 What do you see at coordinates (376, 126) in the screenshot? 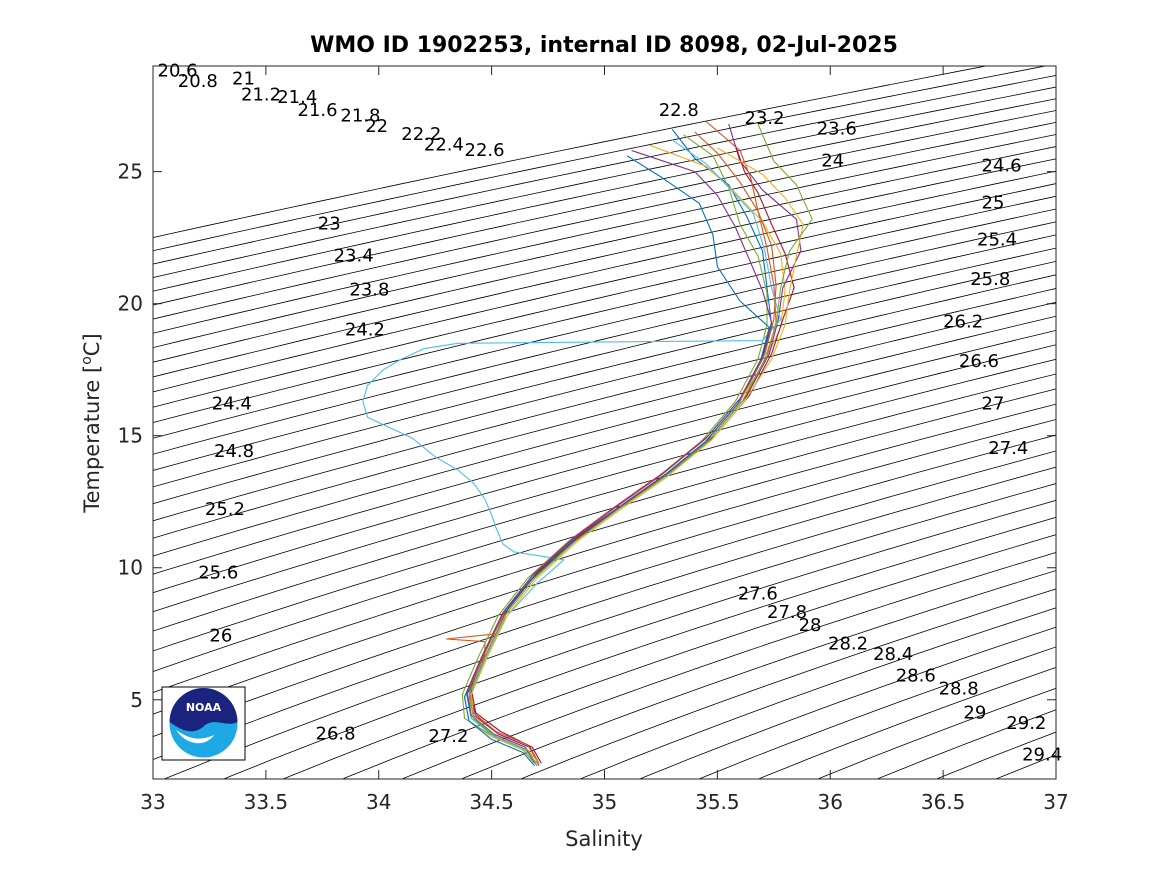
I see `density-contour-label: 22` at bounding box center [376, 126].